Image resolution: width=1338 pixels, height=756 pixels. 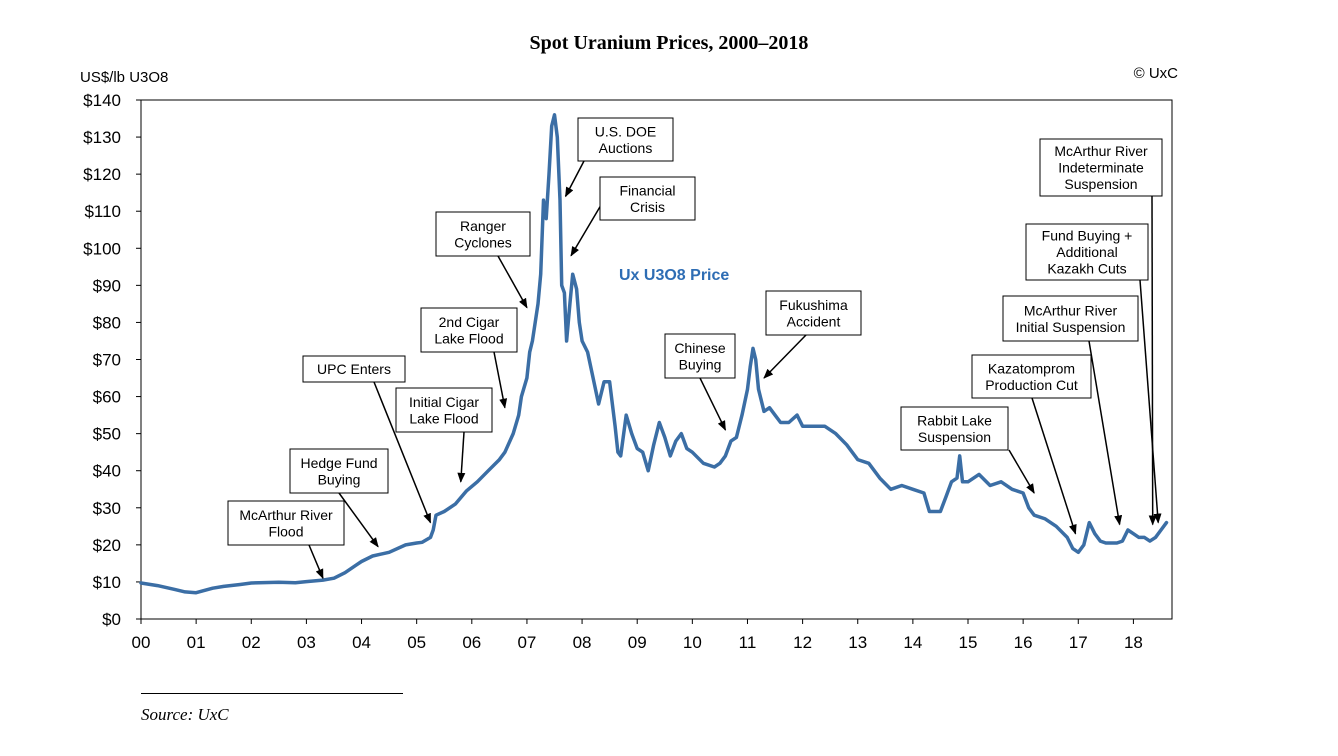 I want to click on y-axis-unit-label: US$/lb U3O8, so click(x=124, y=77).